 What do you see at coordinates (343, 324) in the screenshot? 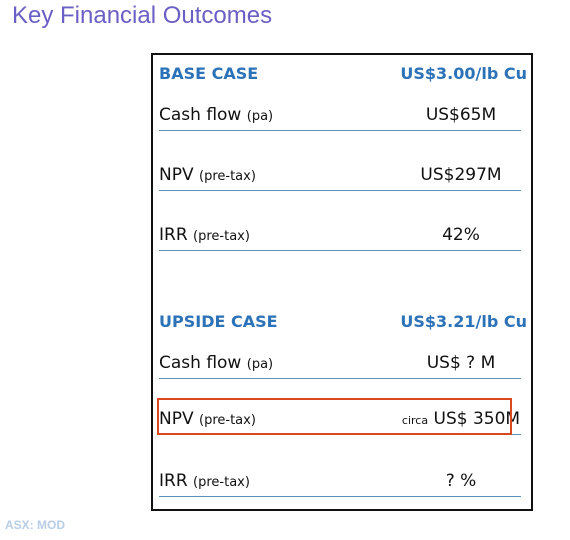
I see `upside-case-header: UPSIDE CASE US$3.21/lb Cu` at bounding box center [343, 324].